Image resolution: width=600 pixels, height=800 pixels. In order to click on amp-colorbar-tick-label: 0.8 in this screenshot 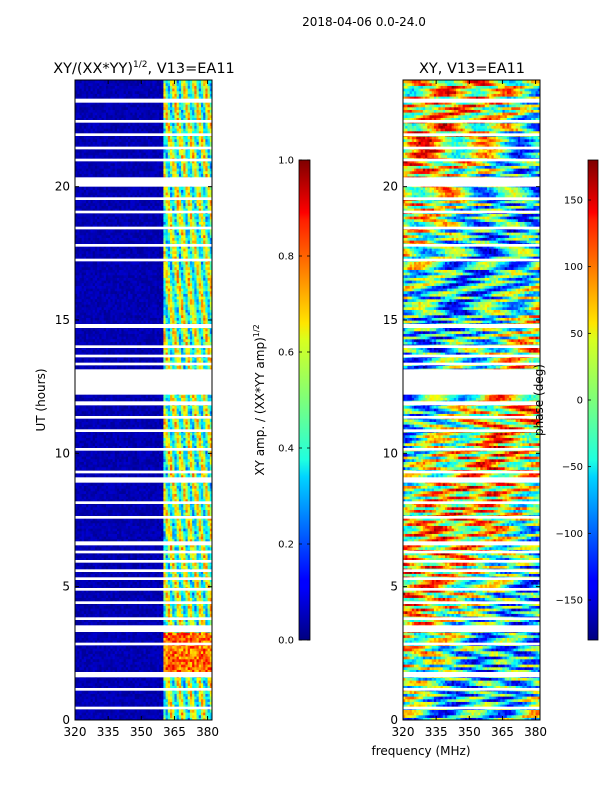, I will do `click(286, 257)`.